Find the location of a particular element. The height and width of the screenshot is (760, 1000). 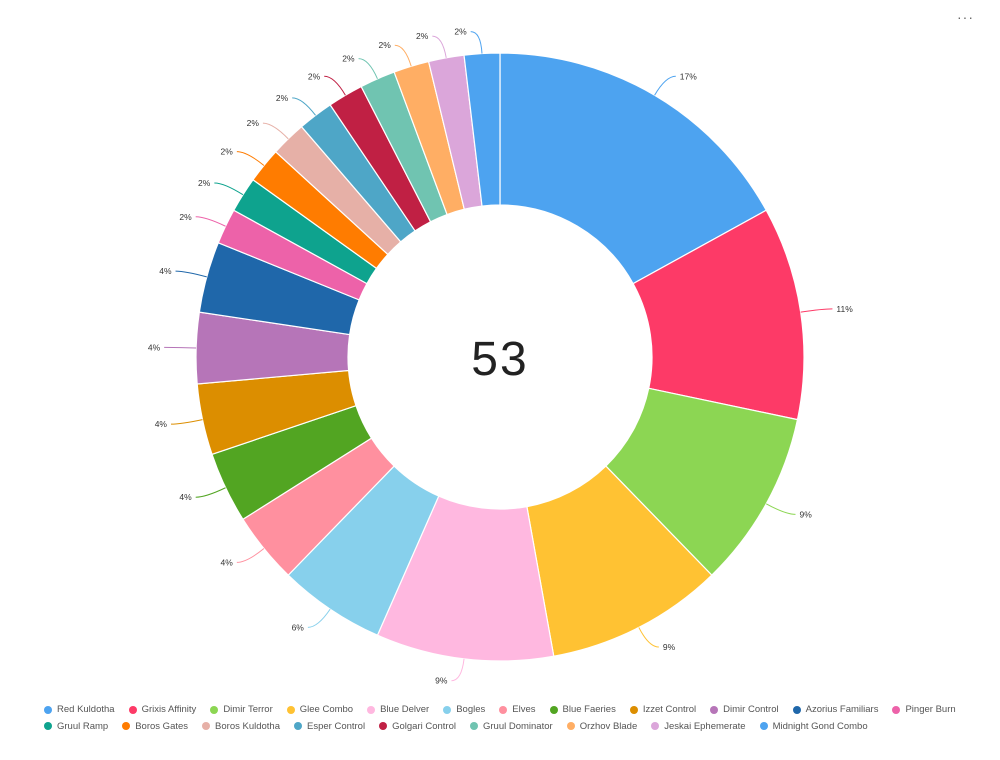

legend-item: Blue Delver is located at coordinates (398, 709).